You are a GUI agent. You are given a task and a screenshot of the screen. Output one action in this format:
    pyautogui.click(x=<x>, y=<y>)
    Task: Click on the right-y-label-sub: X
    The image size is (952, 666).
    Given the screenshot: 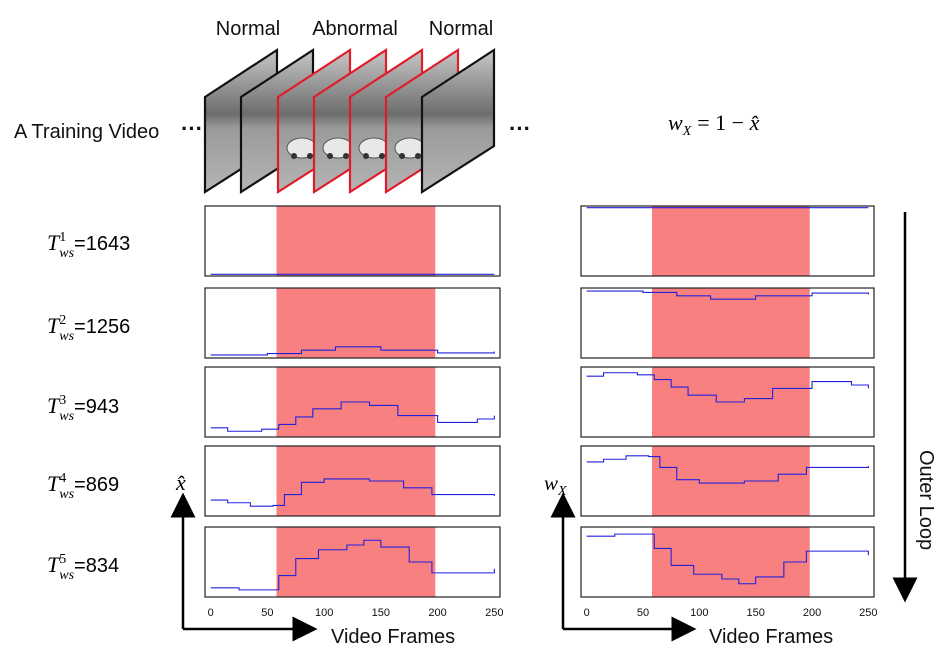 What is the action you would take?
    pyautogui.click(x=562, y=491)
    